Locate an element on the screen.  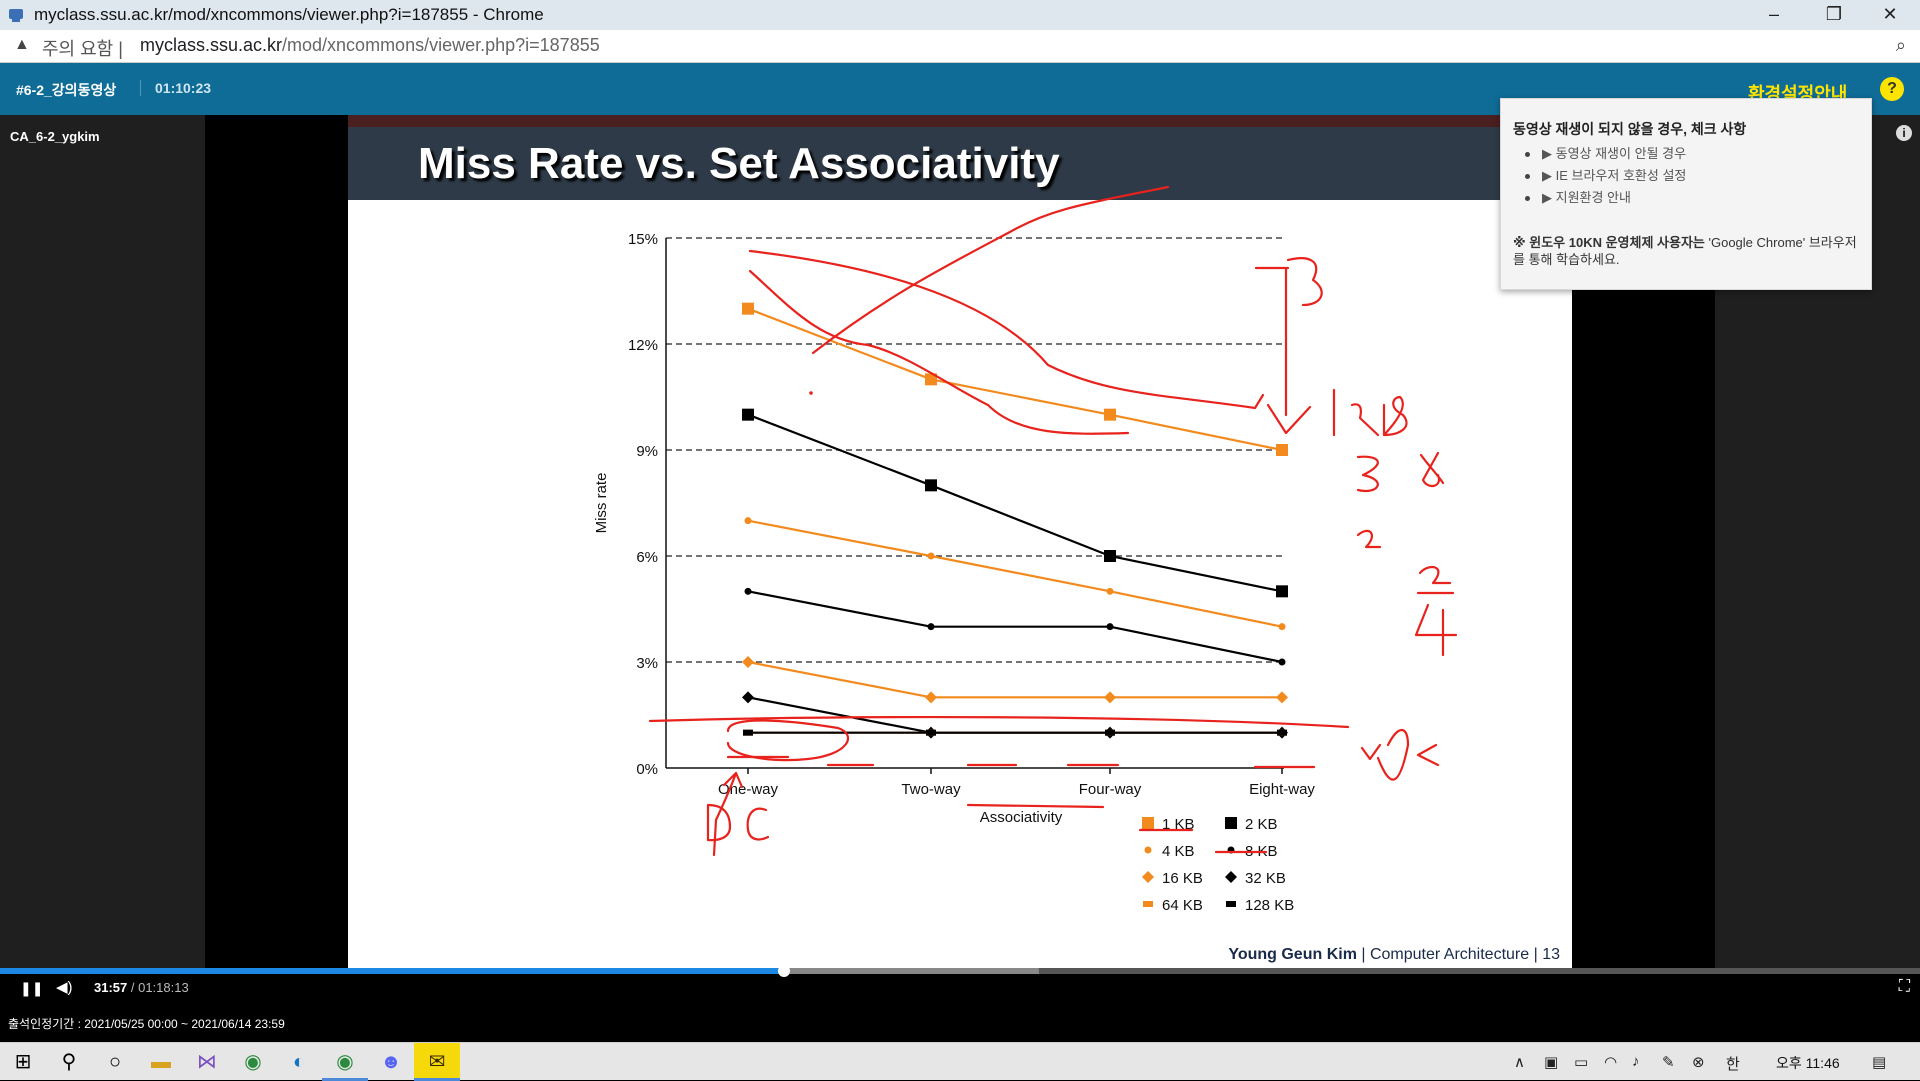
popup-item-ie-compat: ▶ IE 브라우저 호환성 설정 is located at coordinates (1605, 176).